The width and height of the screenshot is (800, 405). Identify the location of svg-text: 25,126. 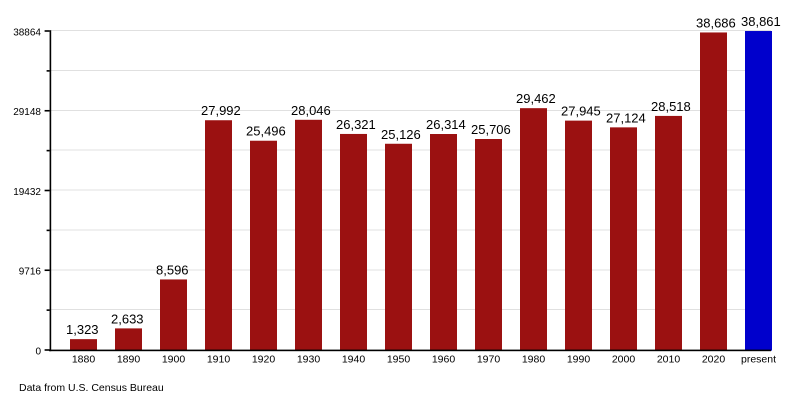
(401, 134).